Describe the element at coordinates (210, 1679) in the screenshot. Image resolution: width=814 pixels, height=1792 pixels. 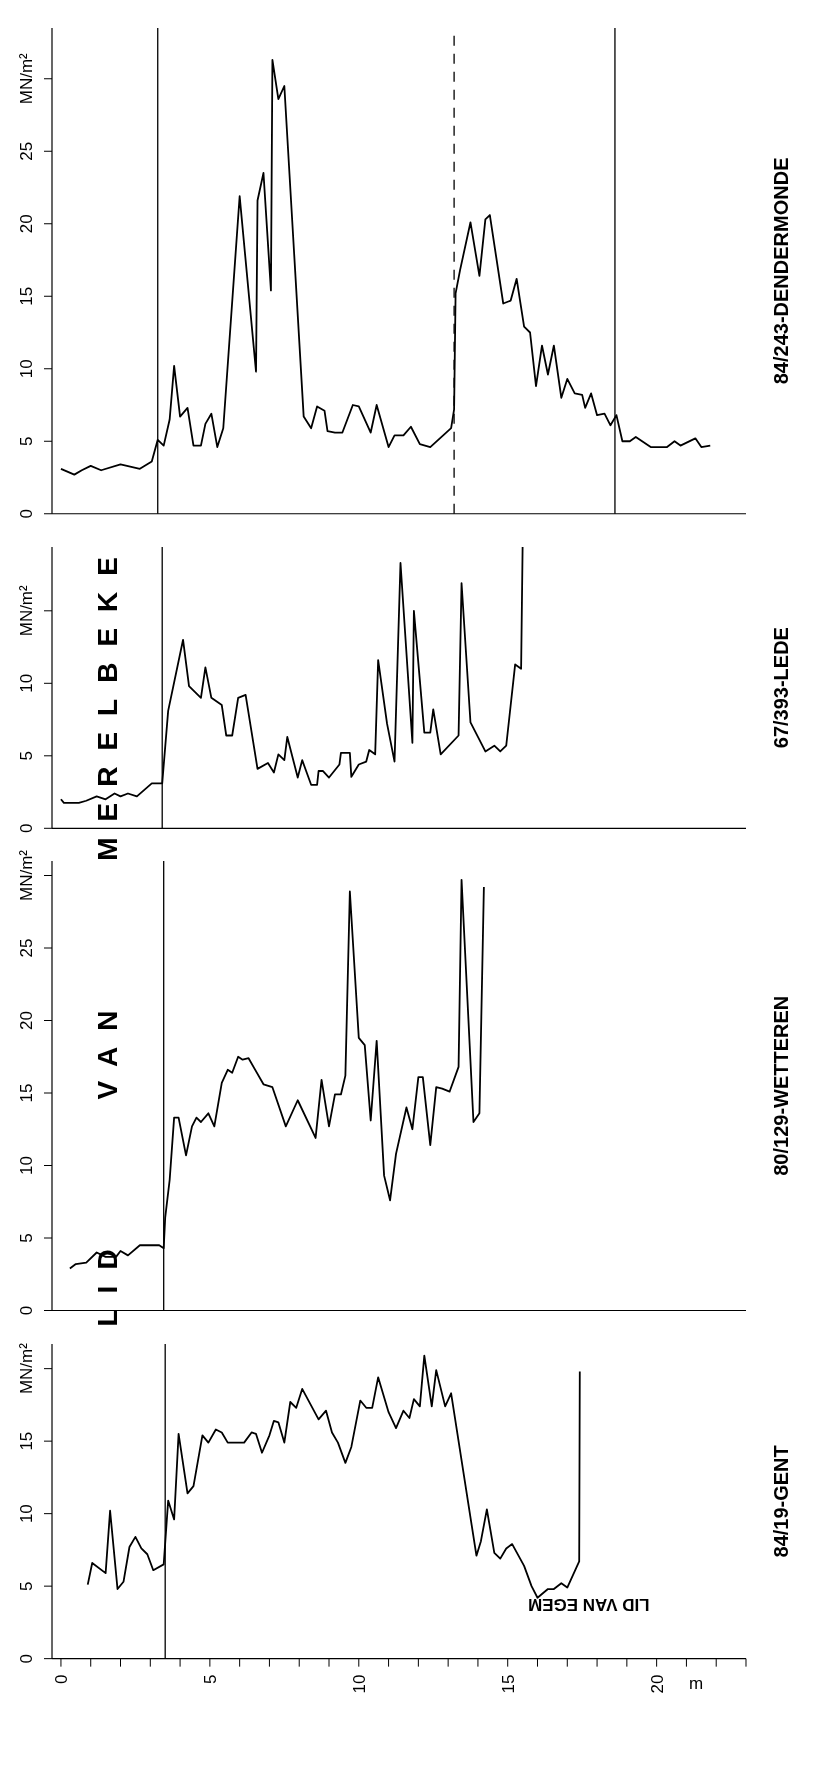
I see `x-tick-label: 5` at that location.